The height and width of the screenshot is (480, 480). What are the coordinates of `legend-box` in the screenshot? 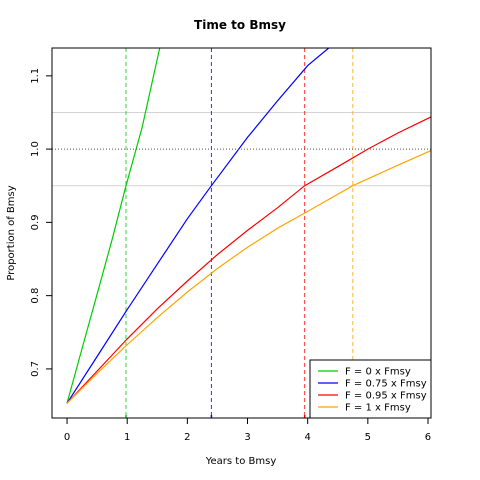 It's located at (370, 389).